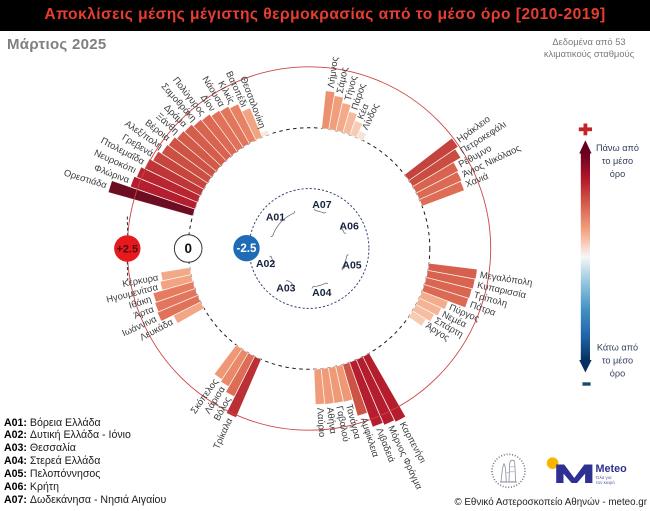 This screenshot has width=650, height=511. What do you see at coordinates (332, 72) in the screenshot?
I see `svg-text: Λήμνος` at bounding box center [332, 72].